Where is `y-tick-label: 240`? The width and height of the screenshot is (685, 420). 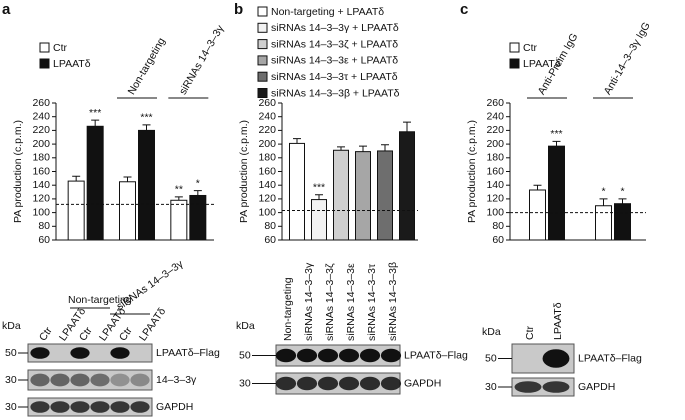 y-tick-label: 240 is located at coordinates (495, 116).